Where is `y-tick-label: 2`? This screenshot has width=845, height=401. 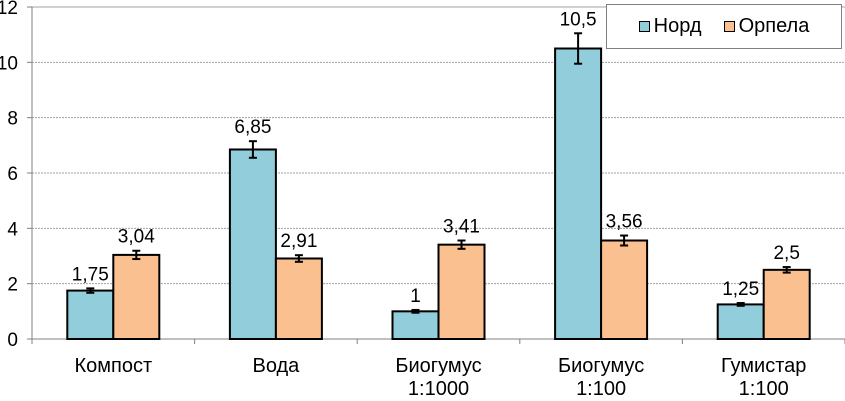 y-tick-label: 2 is located at coordinates (12, 285).